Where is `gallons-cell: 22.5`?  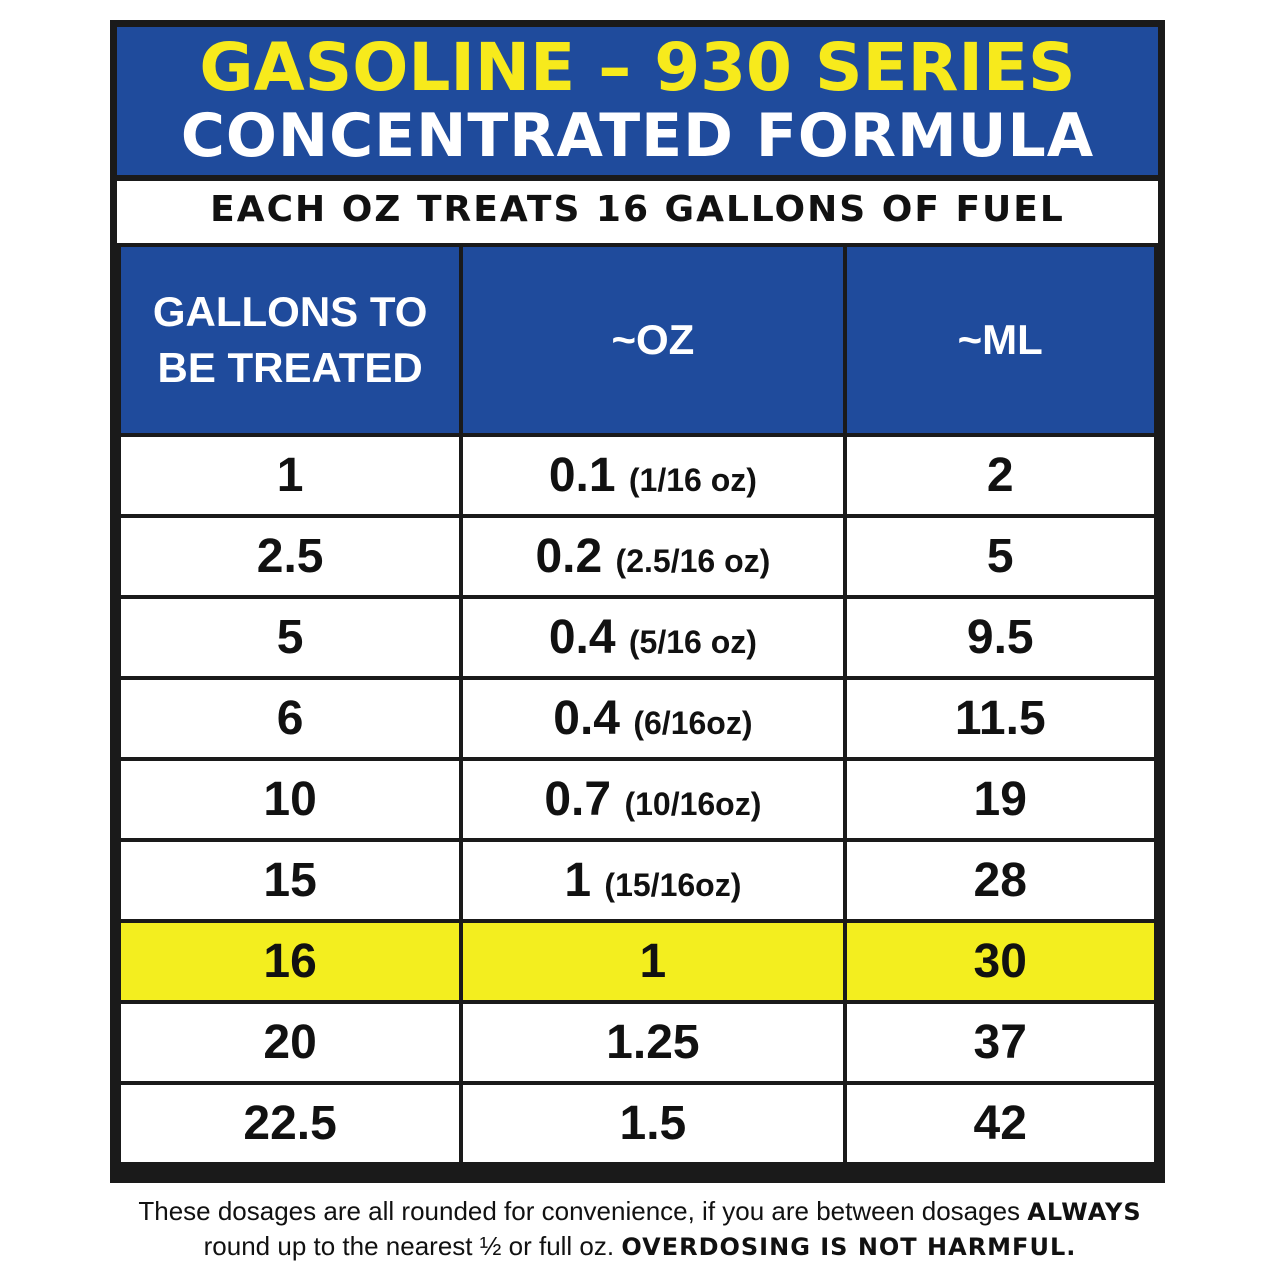
gallons-cell: 22.5 is located at coordinates (290, 1123).